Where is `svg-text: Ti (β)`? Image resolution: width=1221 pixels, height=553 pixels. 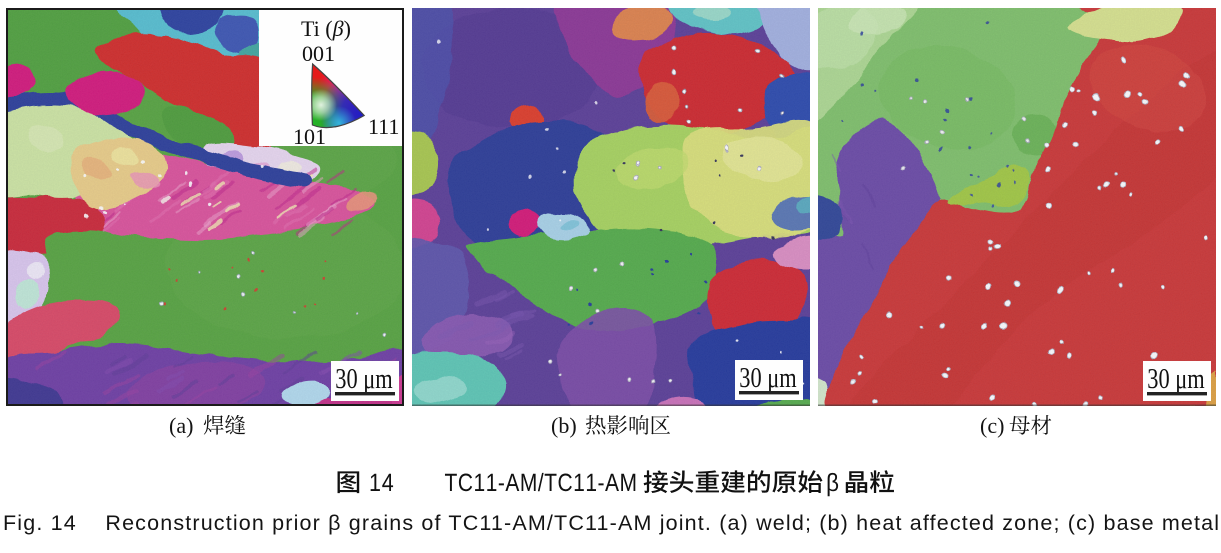 svg-text: Ti (β) is located at coordinates (326, 28).